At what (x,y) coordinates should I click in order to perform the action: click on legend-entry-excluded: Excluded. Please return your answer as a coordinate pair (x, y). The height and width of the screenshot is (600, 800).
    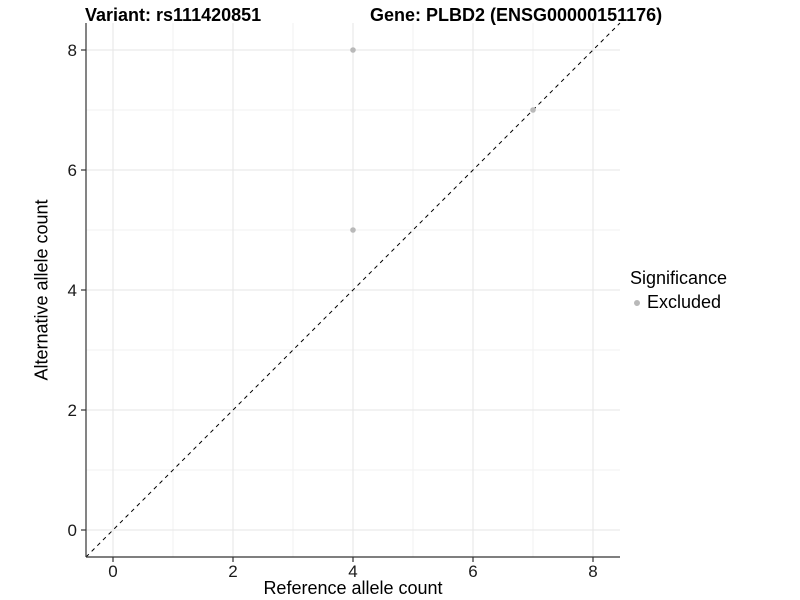
    Looking at the image, I should click on (677, 302).